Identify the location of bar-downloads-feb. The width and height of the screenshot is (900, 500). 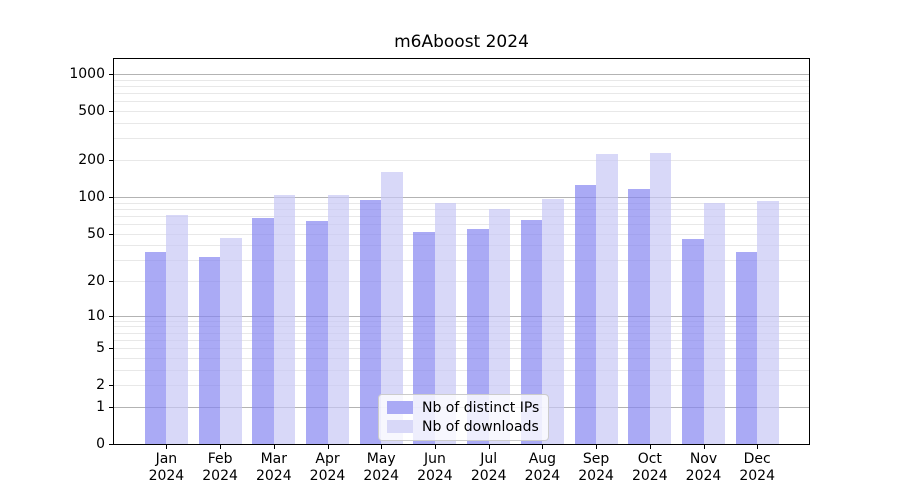
(231, 340).